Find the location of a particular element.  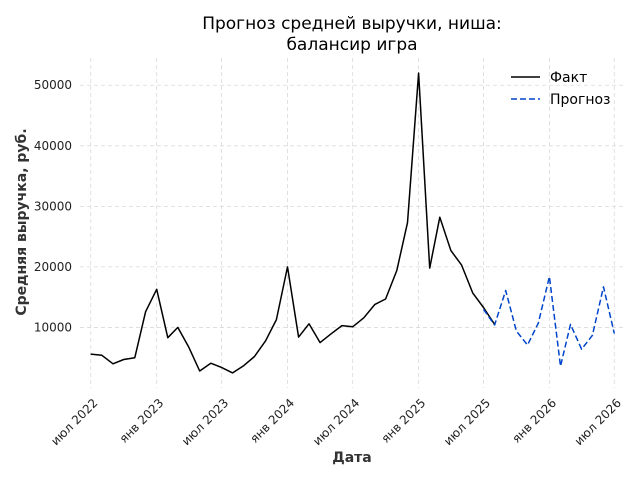

x-tick-label: янв 2025 is located at coordinates (404, 421).